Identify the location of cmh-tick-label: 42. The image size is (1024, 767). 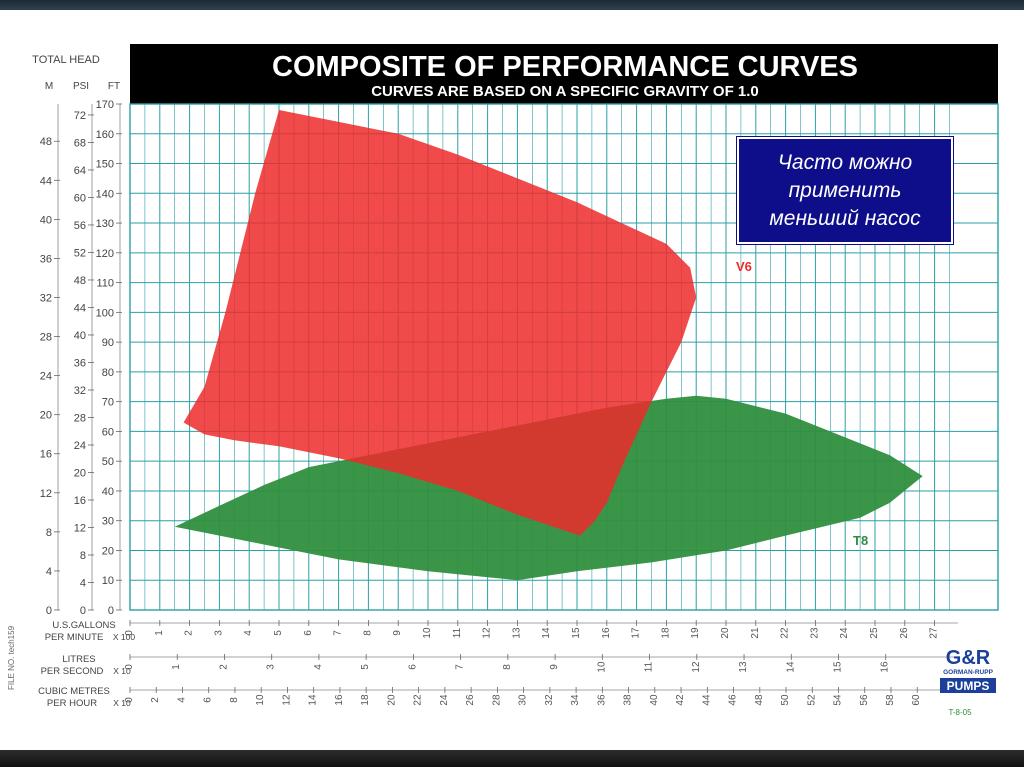
(680, 700).